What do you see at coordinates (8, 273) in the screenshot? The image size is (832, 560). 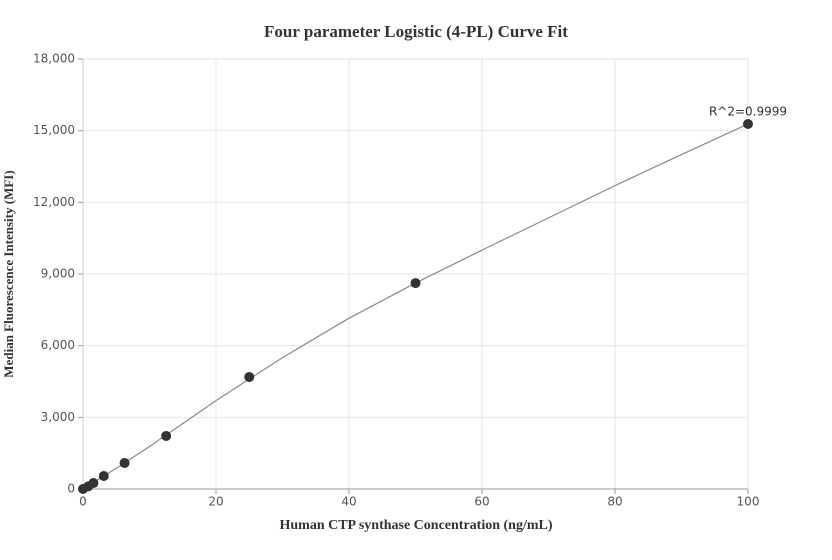 I see `y-axis-label: Median Fluorescence Intensity (MFI)` at bounding box center [8, 273].